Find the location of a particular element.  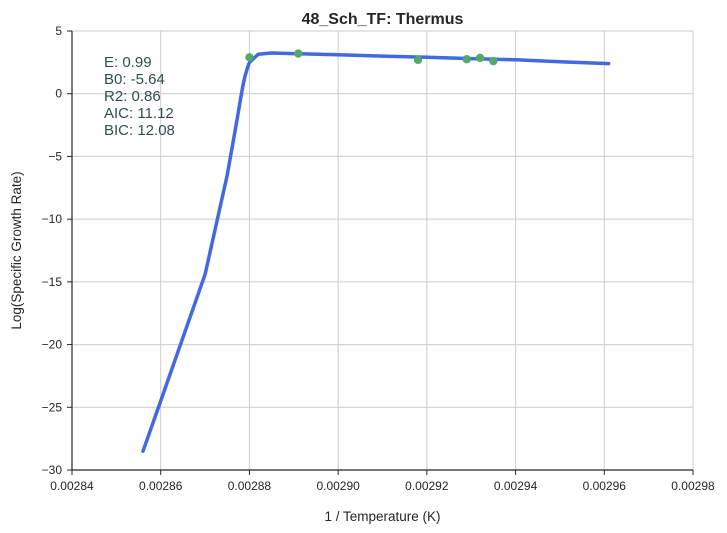

y-tick-label: −30 is located at coordinates (52, 470).